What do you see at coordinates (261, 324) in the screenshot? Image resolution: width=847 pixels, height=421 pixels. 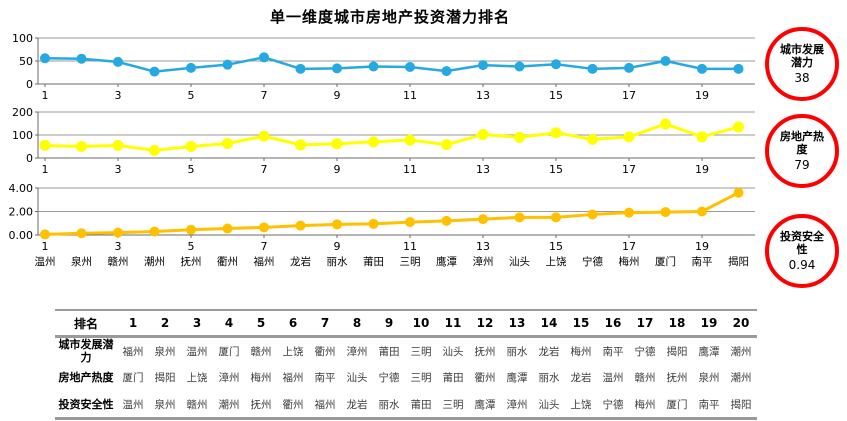 I see `rank-header-cell: 5` at bounding box center [261, 324].